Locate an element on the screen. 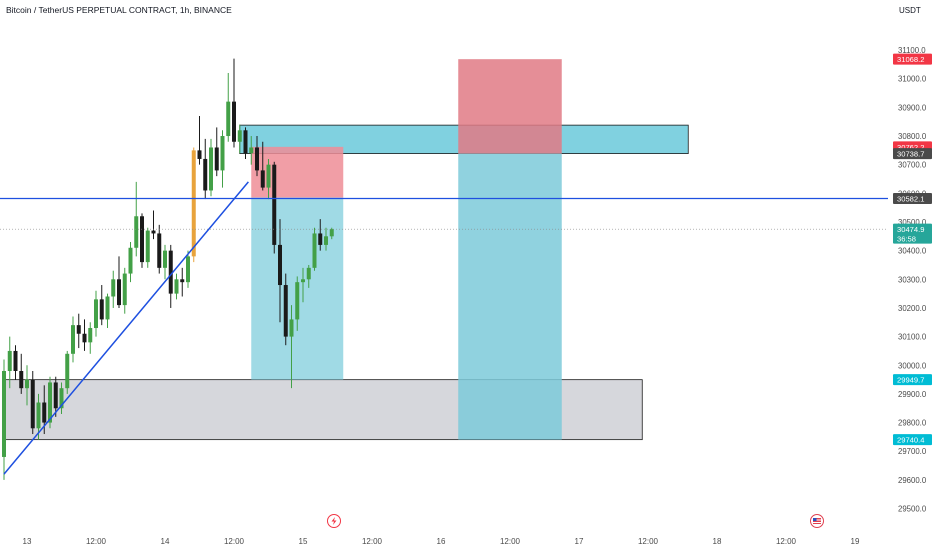  position-target is located at coordinates (510, 296).